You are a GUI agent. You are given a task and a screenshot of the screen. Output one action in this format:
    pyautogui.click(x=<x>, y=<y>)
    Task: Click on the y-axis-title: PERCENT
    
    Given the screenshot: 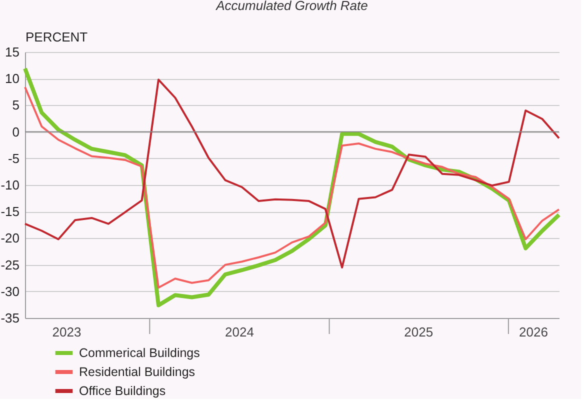 What is the action you would take?
    pyautogui.click(x=57, y=37)
    